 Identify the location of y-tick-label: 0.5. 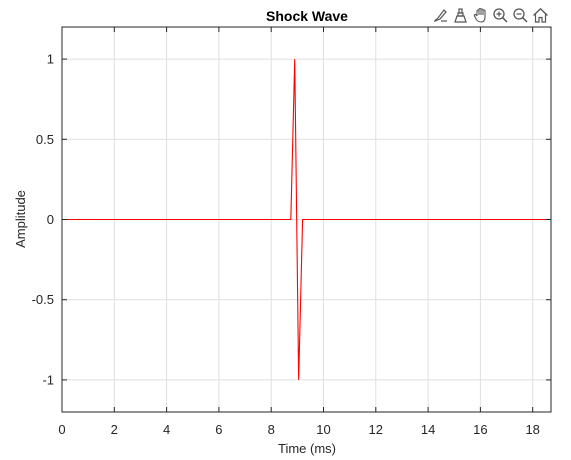
(45, 139).